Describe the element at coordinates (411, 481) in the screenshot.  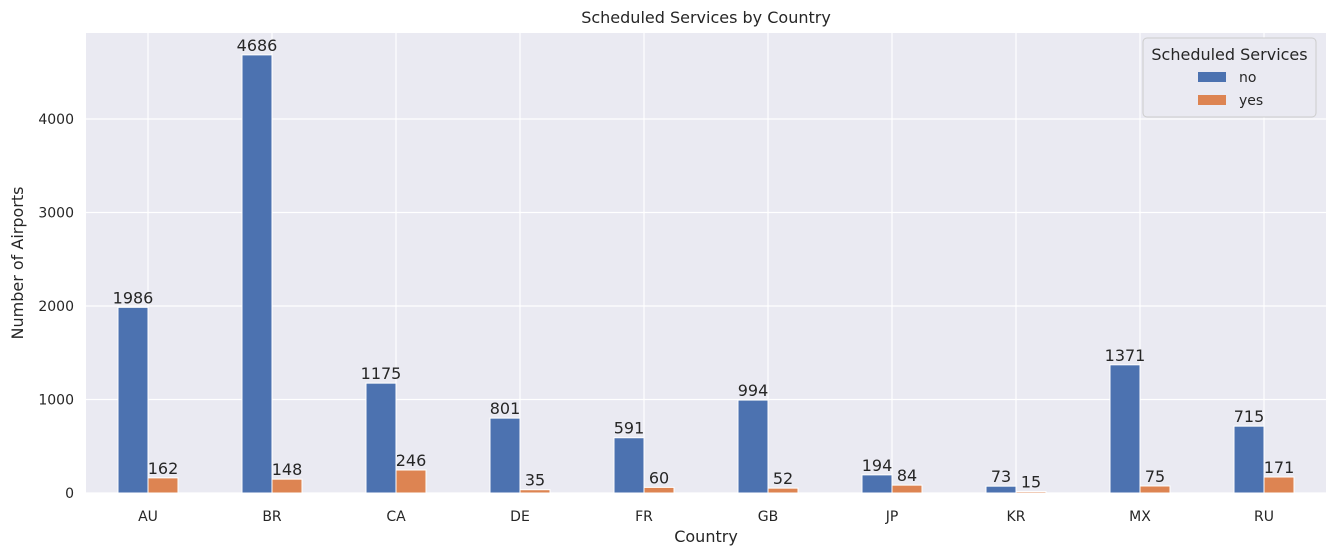
I see `bar-yes-ca` at that location.